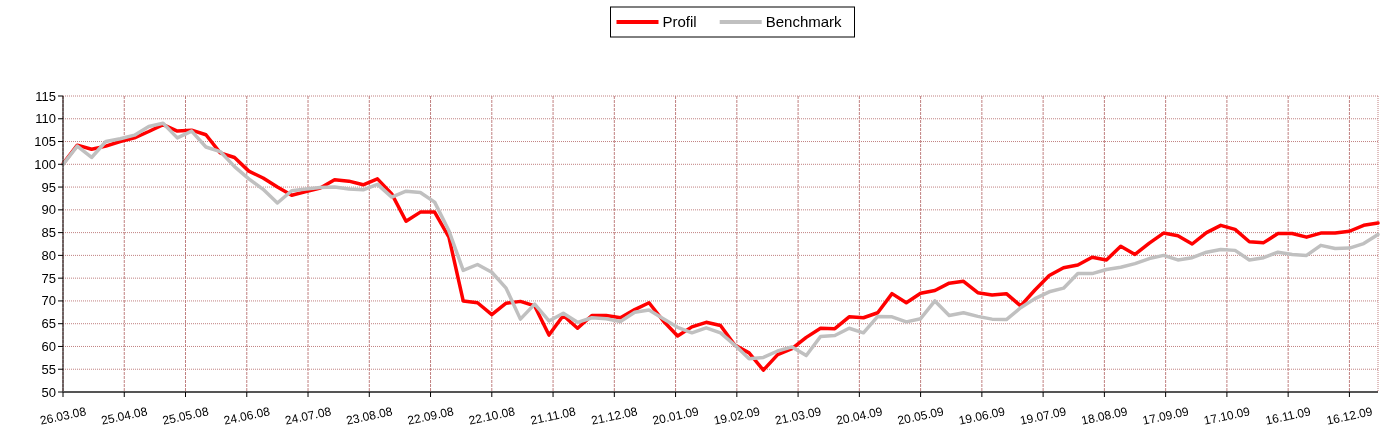  I want to click on y-tick-label: 80, so click(48, 255).